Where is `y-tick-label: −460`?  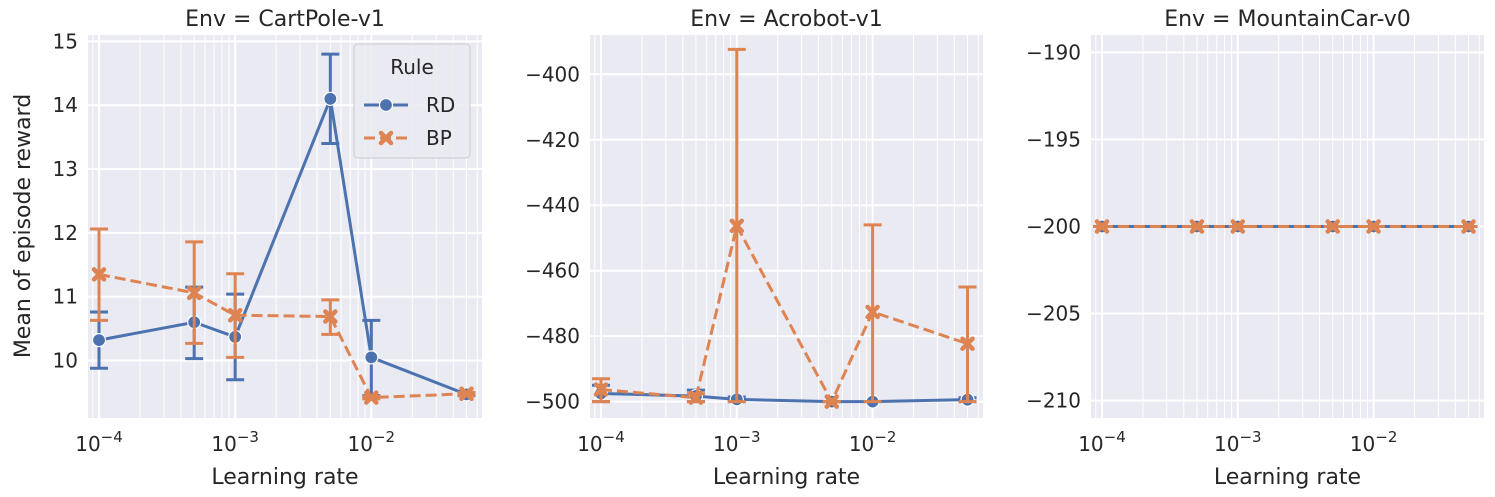
y-tick-label: −460 is located at coordinates (552, 271).